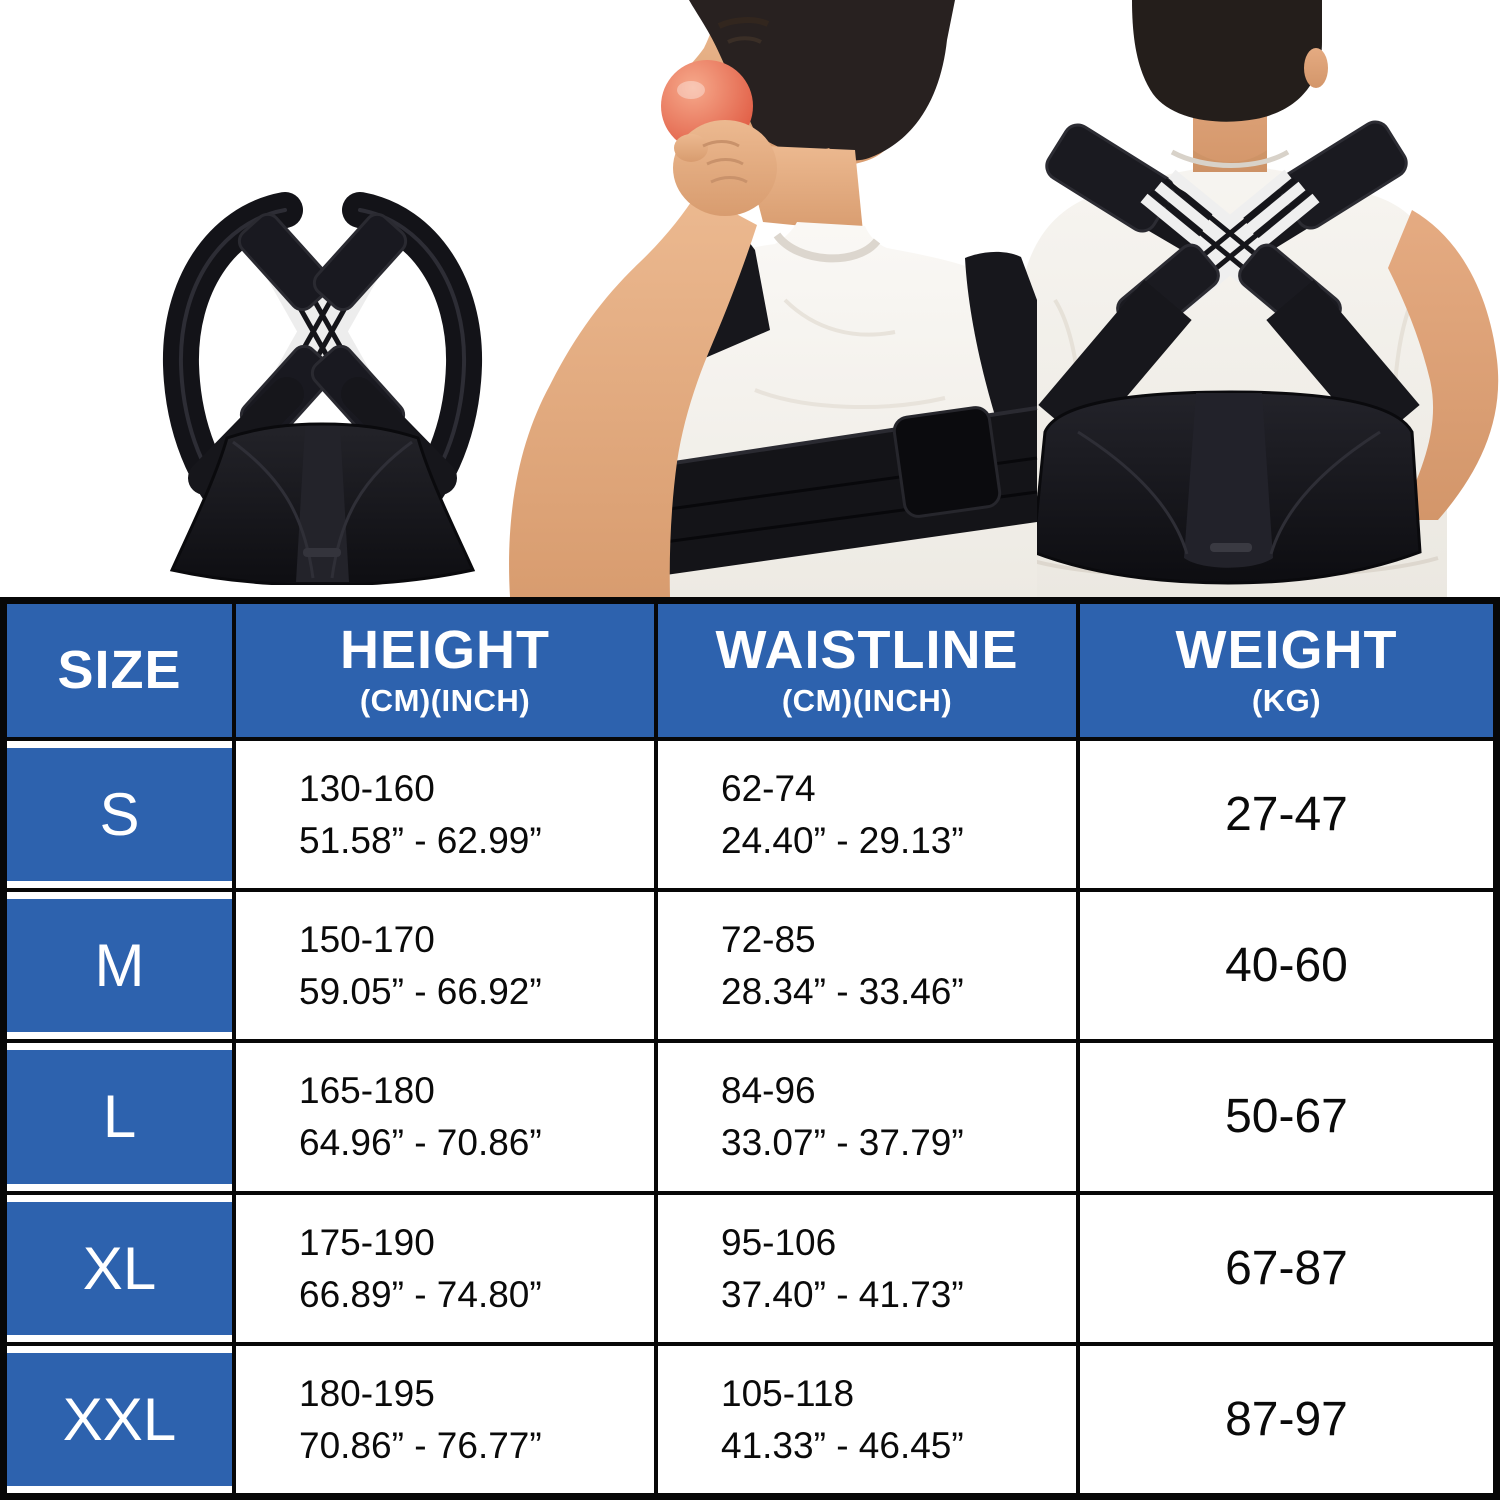 The height and width of the screenshot is (1500, 1500). Describe the element at coordinates (867, 815) in the screenshot. I see `waistline-cell-s: 62-74 24.40” - 29.13”` at that location.